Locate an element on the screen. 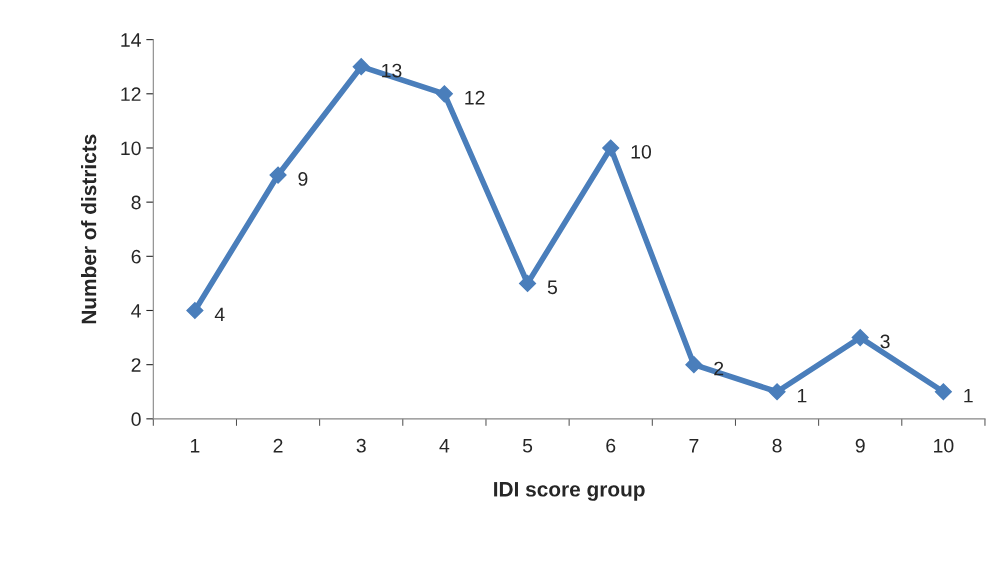 This screenshot has height=566, width=1002. x-tick-label: 7 is located at coordinates (694, 446).